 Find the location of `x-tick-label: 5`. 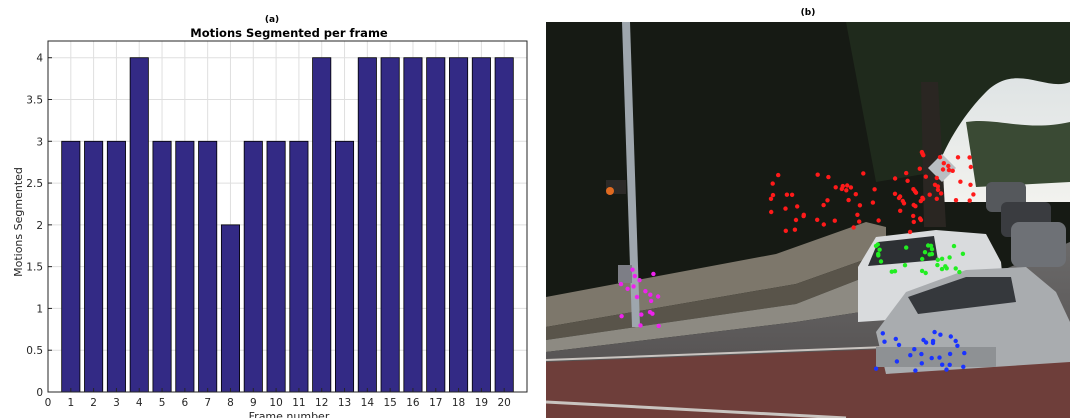

x-tick-label: 5 is located at coordinates (162, 403).